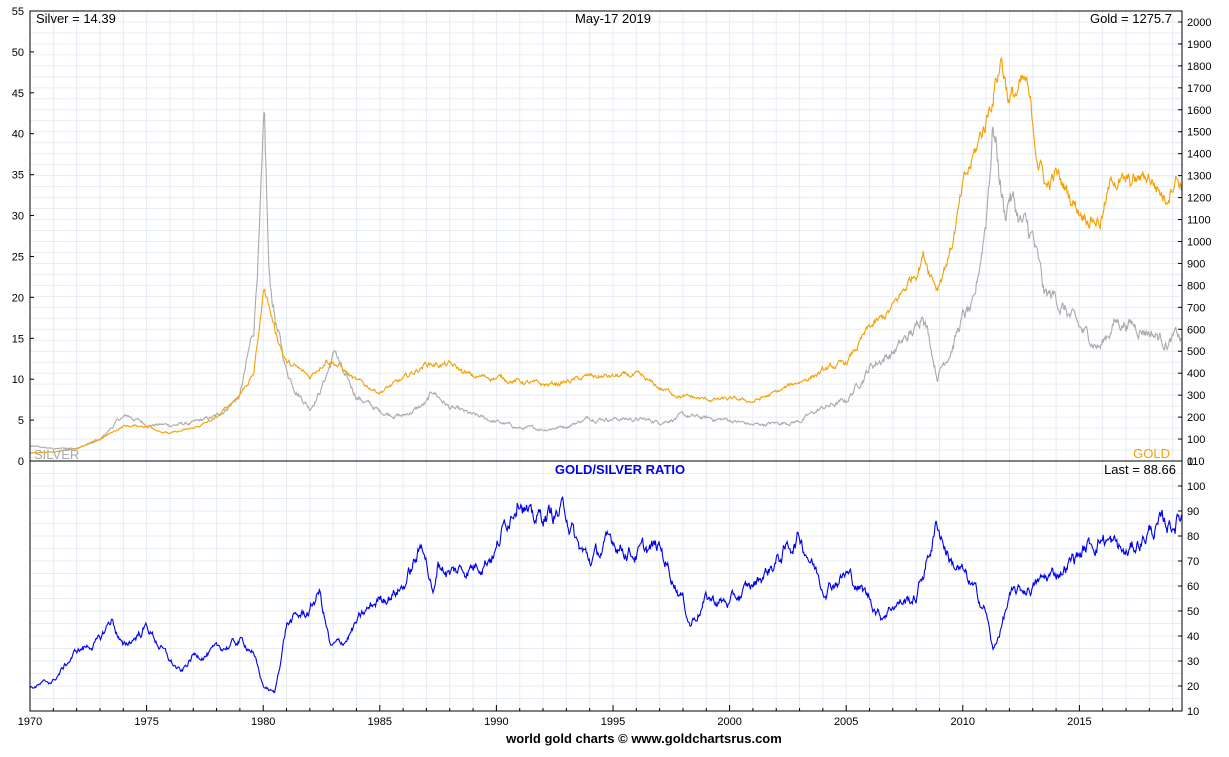 The height and width of the screenshot is (757, 1229). Describe the element at coordinates (1196, 352) in the screenshot. I see `right-axis-tick-label: 500` at that location.